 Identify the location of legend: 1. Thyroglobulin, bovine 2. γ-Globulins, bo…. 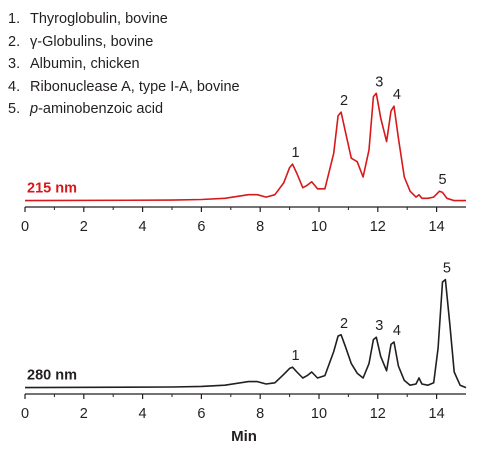
(124, 64).